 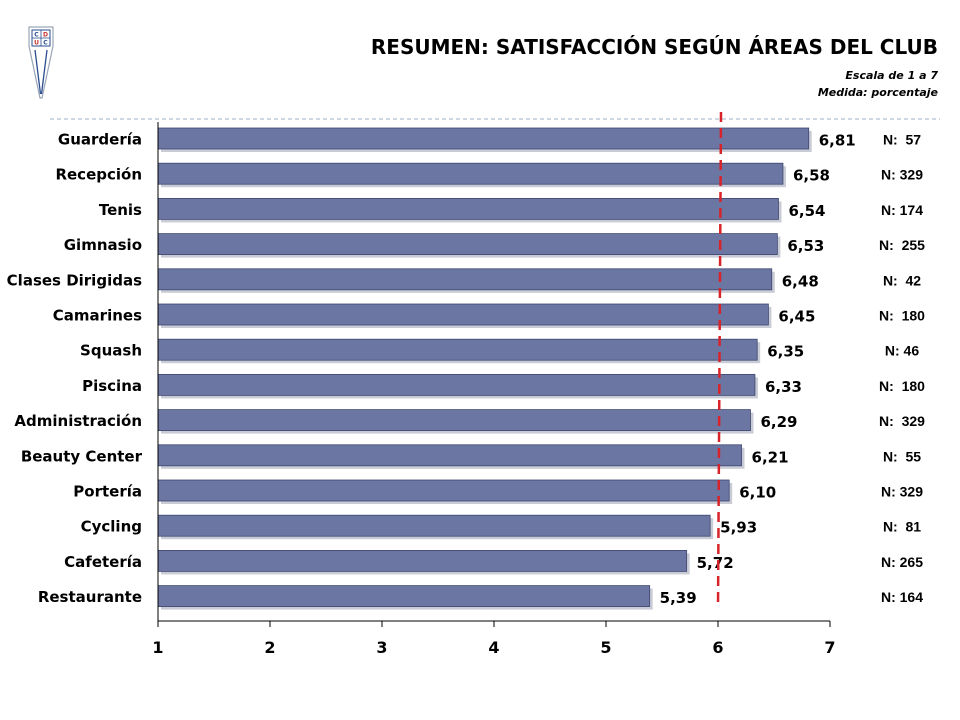 What do you see at coordinates (717, 647) in the screenshot?
I see `x-tick-label: 6` at bounding box center [717, 647].